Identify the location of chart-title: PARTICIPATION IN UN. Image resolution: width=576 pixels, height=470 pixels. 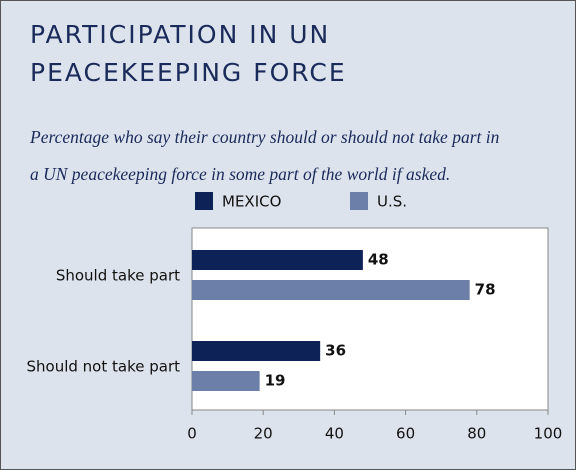
(180, 34).